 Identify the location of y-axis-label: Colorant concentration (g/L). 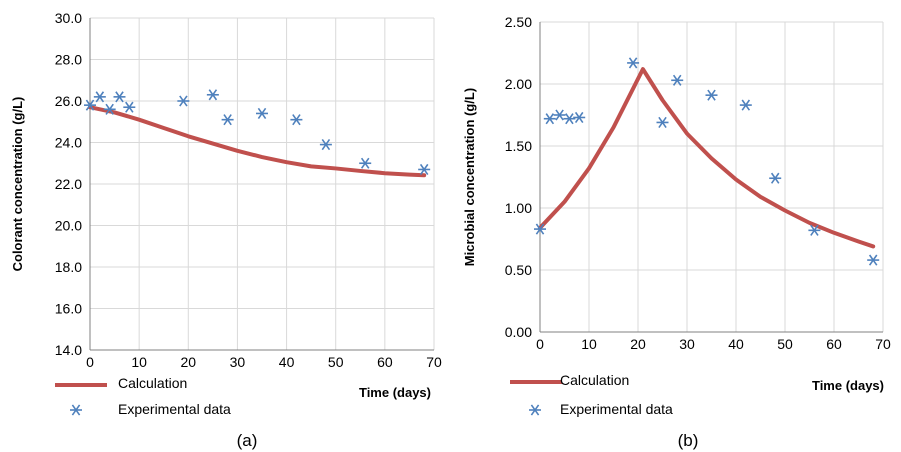
(17, 184).